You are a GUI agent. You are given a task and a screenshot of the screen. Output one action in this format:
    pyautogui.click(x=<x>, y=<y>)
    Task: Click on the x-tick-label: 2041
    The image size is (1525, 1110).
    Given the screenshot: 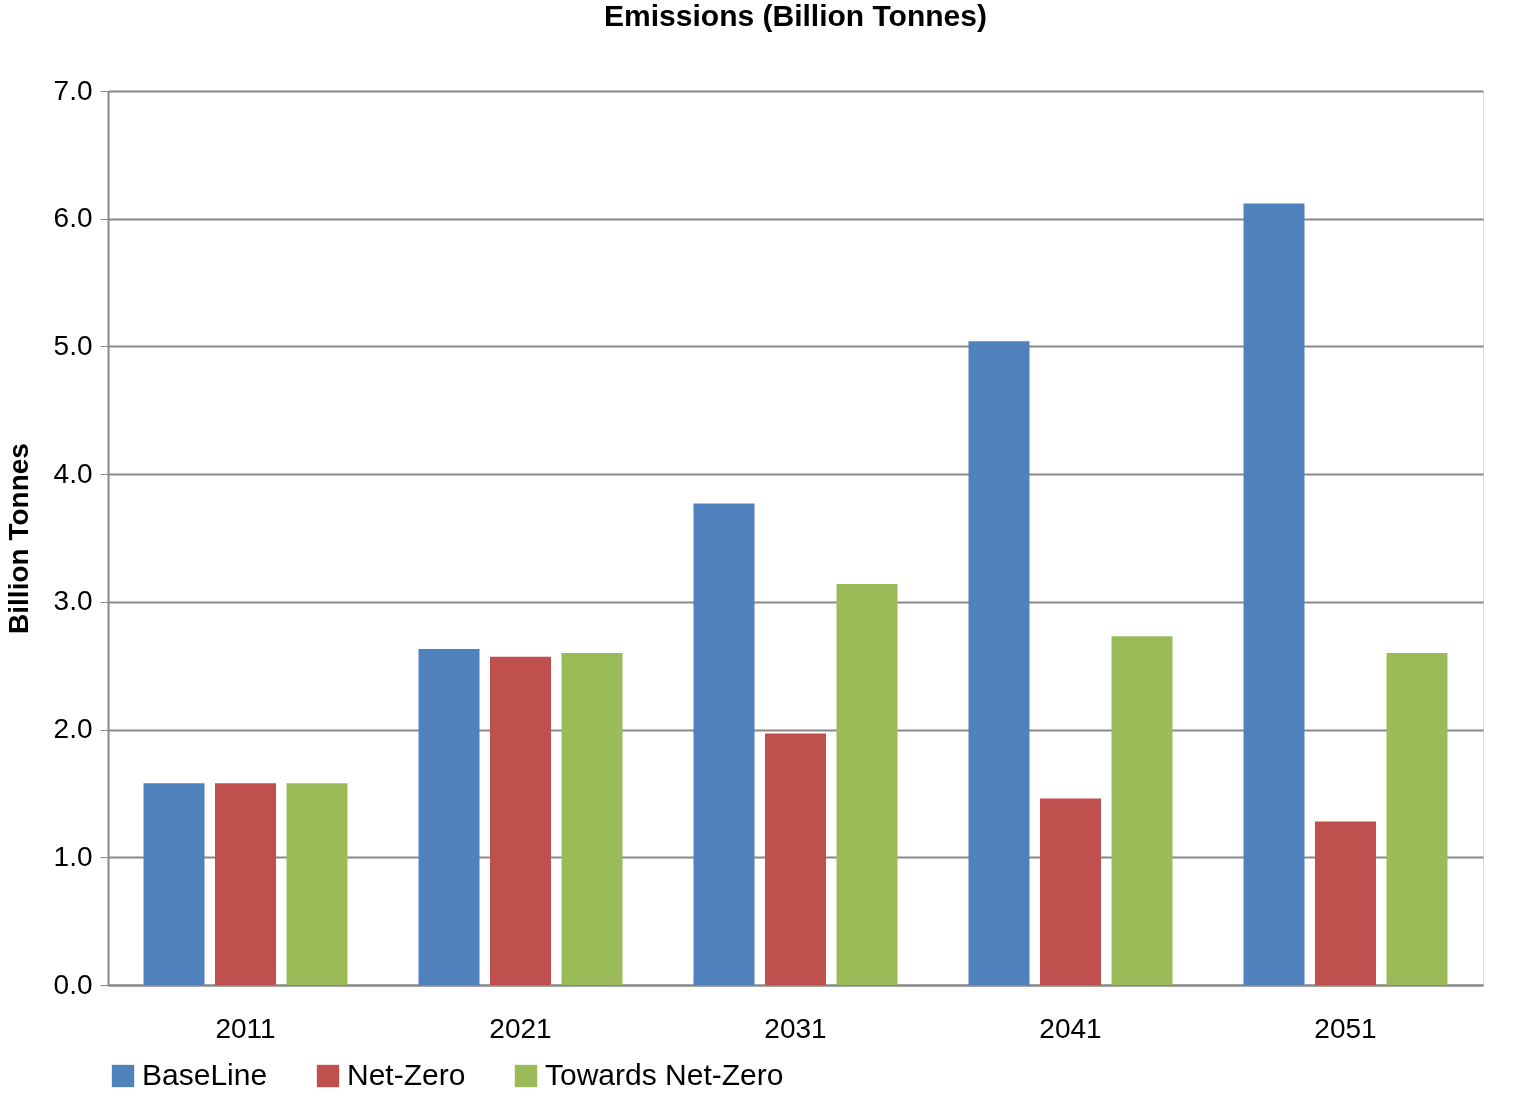 What is the action you would take?
    pyautogui.click(x=1070, y=1028)
    